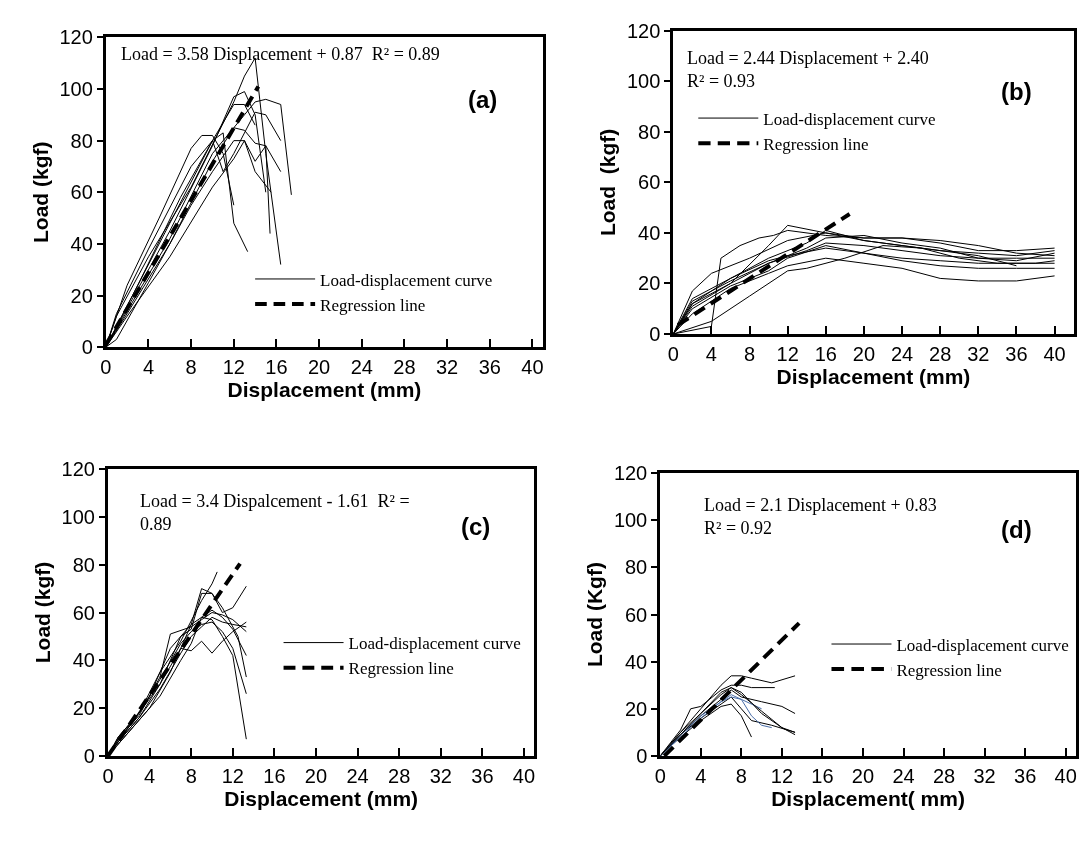 This screenshot has height=846, width=1092. I want to click on annotation: (a), so click(483, 99).